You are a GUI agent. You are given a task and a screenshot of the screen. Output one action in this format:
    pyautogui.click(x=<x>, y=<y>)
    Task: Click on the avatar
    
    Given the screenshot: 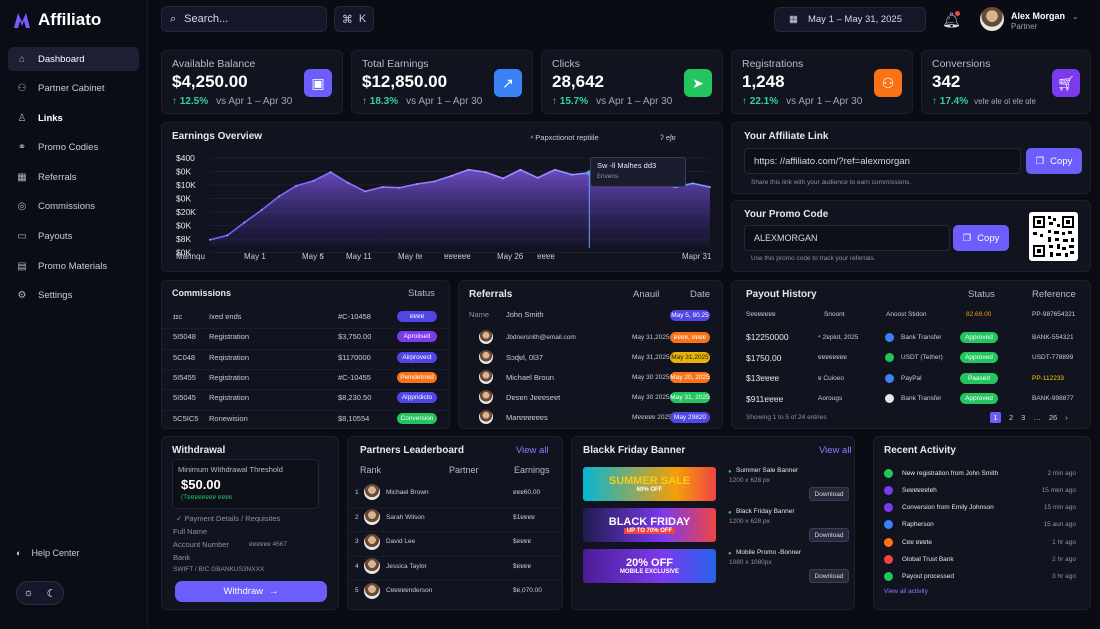 What is the action you would take?
    pyautogui.click(x=992, y=19)
    